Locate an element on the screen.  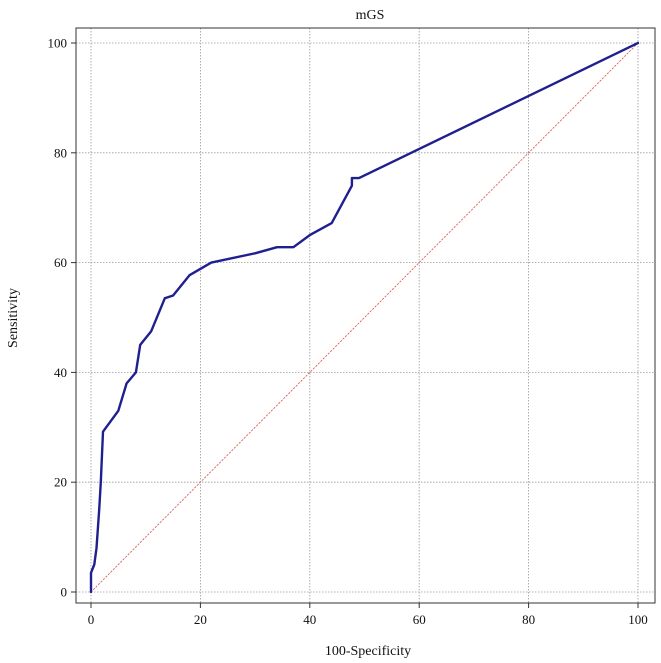
x-tick-label: 0 is located at coordinates (91, 619).